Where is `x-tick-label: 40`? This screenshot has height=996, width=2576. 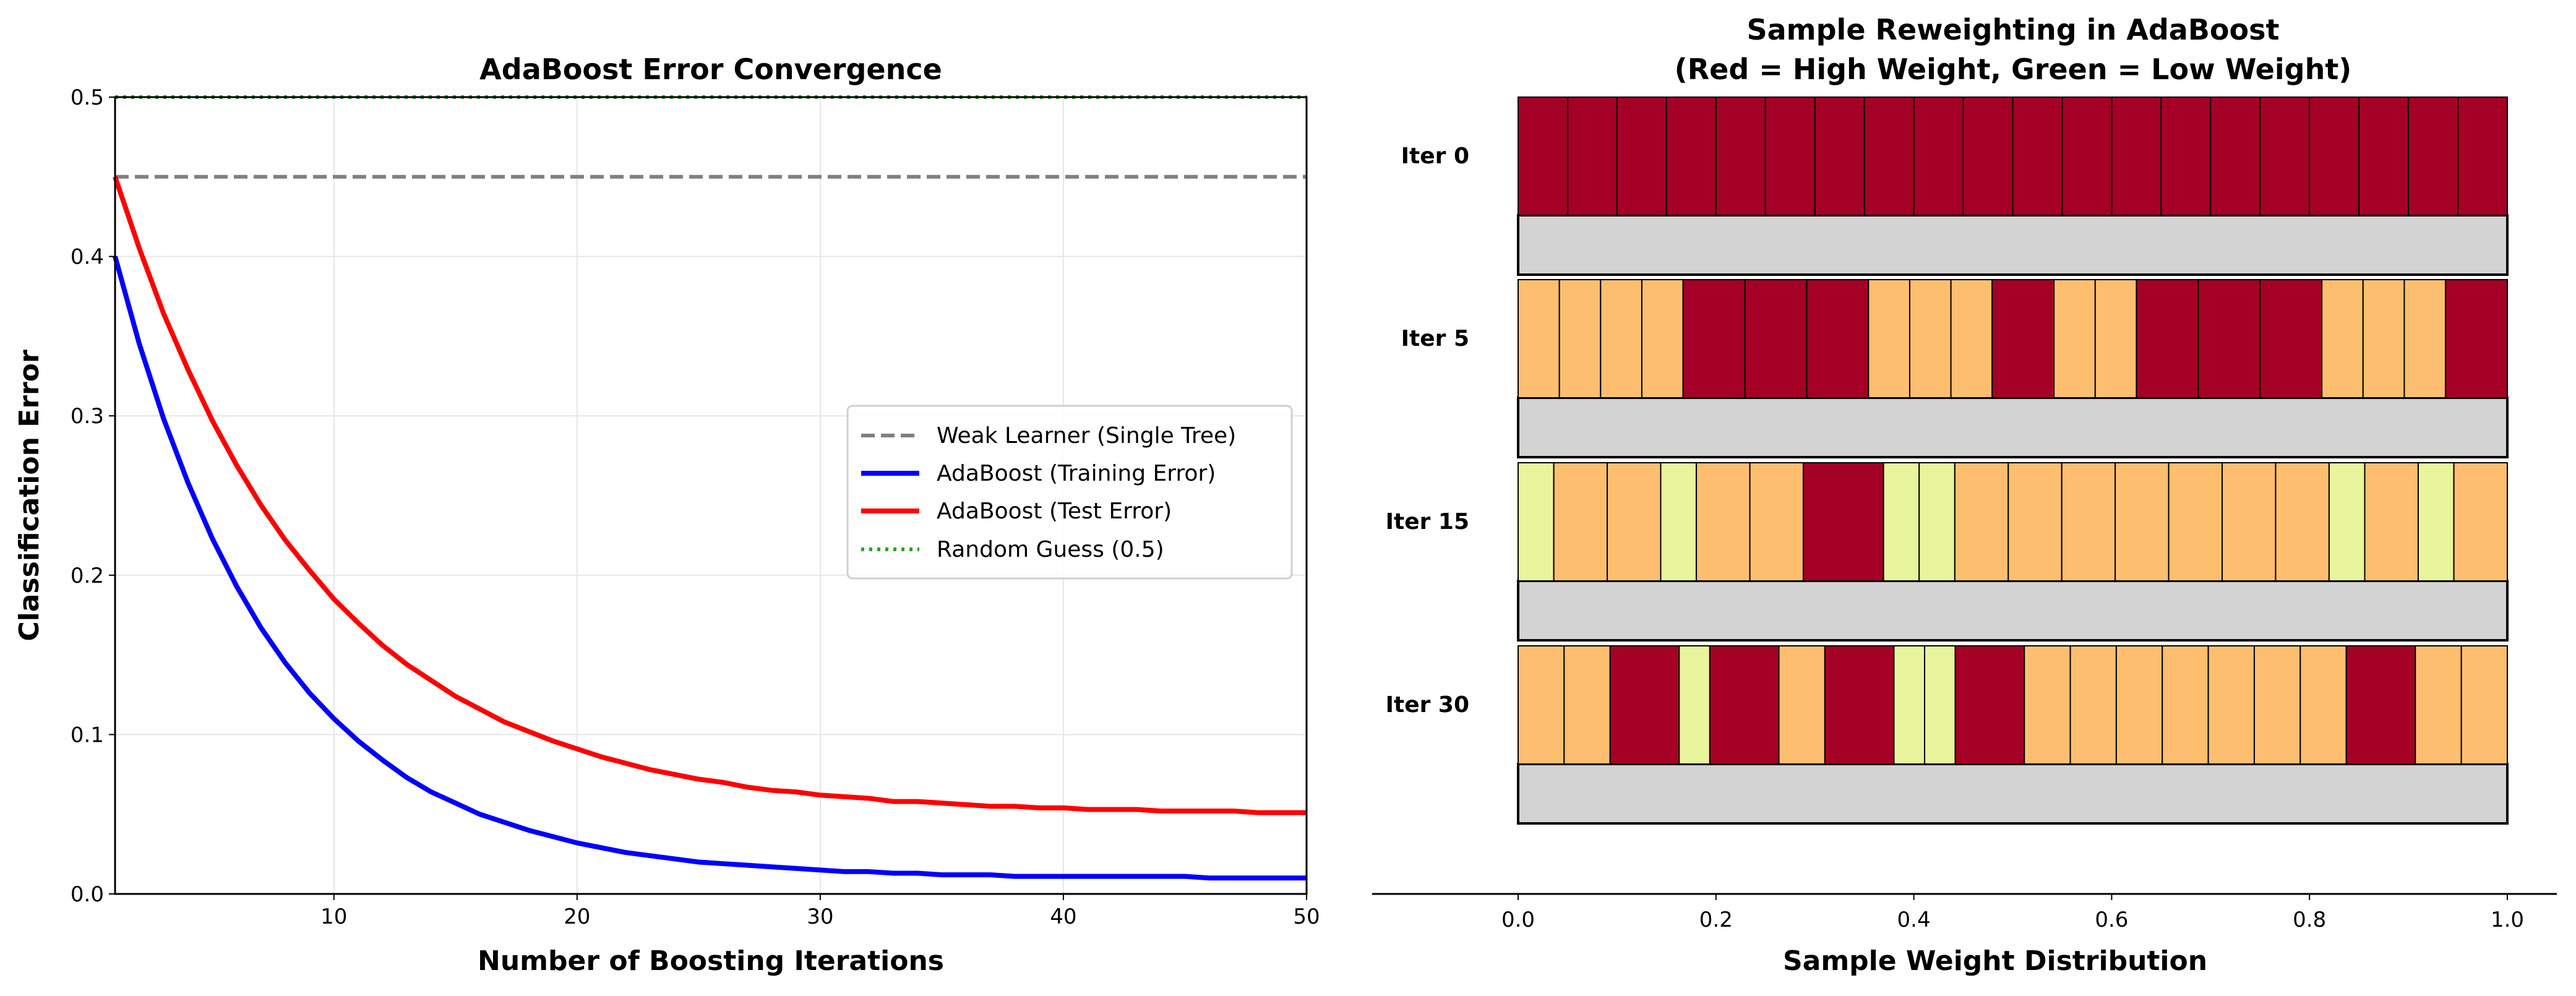 x-tick-label: 40 is located at coordinates (1063, 916).